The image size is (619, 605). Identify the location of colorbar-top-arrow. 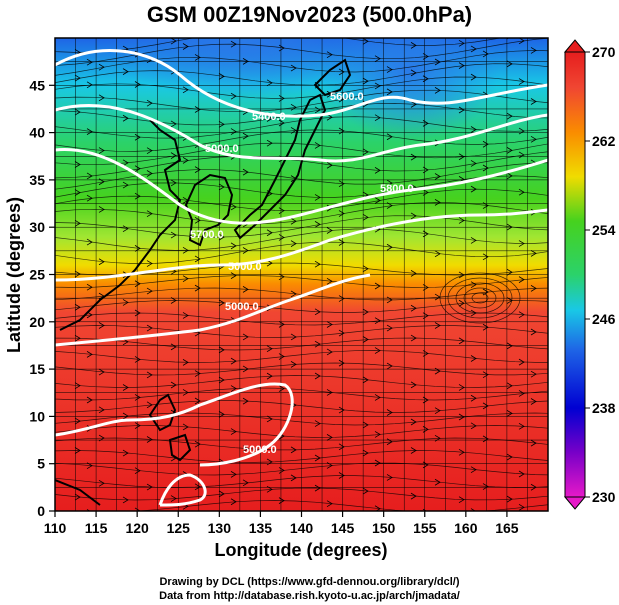
(575, 46).